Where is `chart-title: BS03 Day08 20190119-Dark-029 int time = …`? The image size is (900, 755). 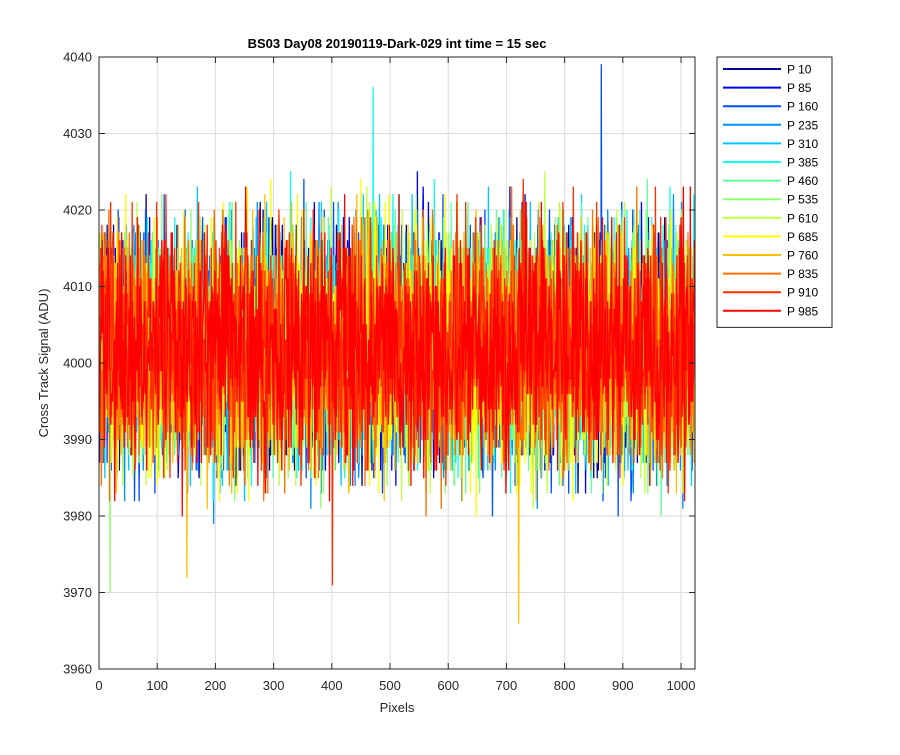 chart-title: BS03 Day08 20190119-Dark-029 int time = … is located at coordinates (397, 43).